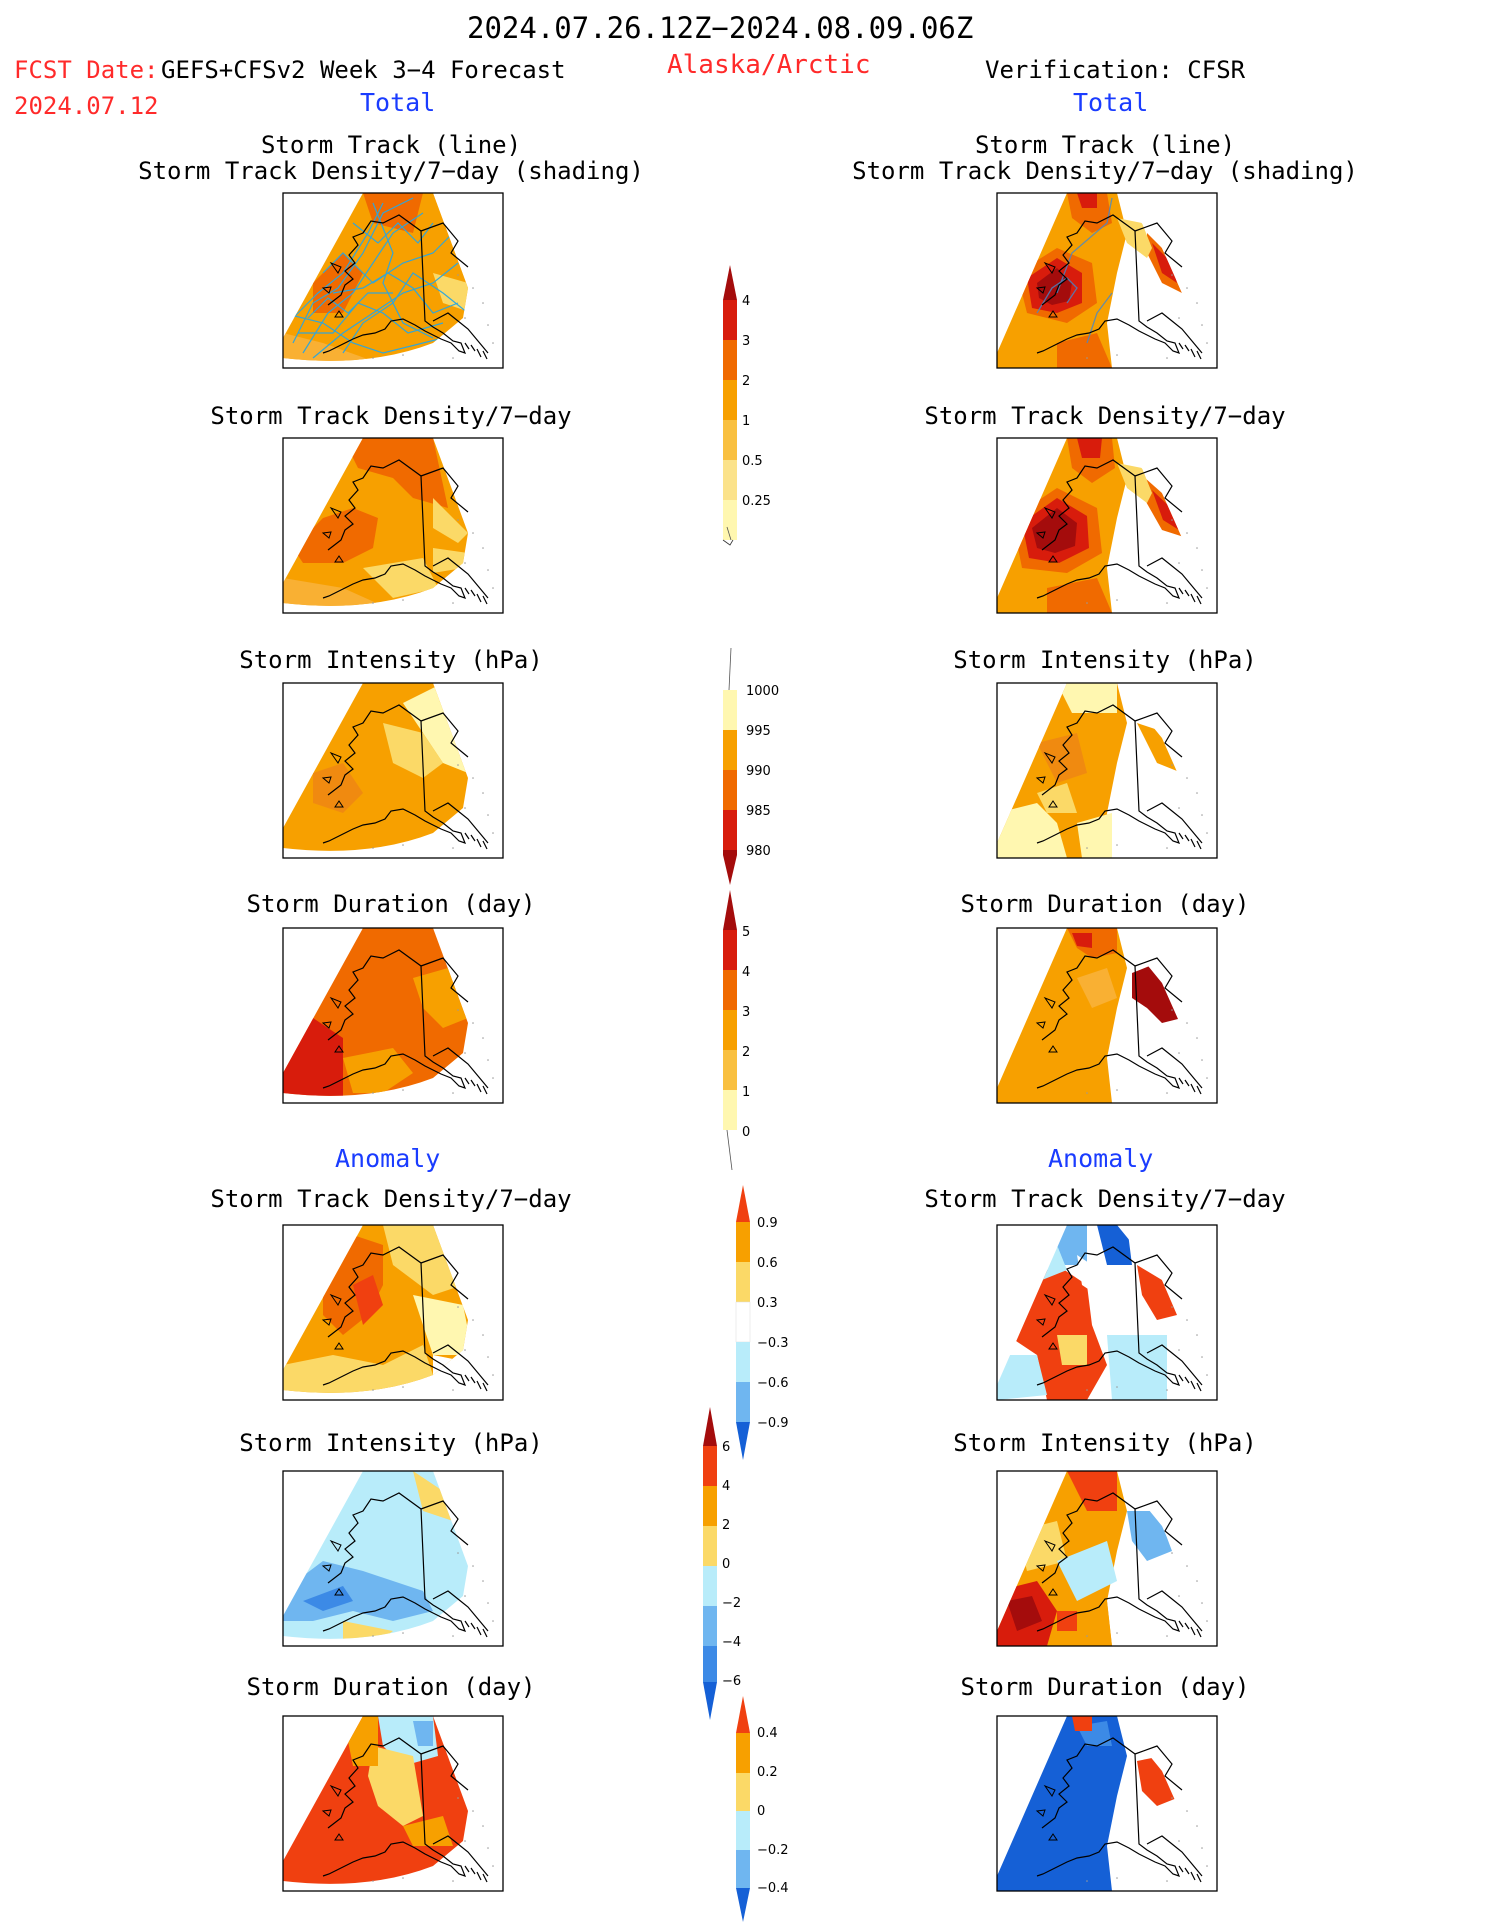  I want to click on fcst-model: GEFS+CFSv2 Week 3−4 Forecast, so click(363, 70).